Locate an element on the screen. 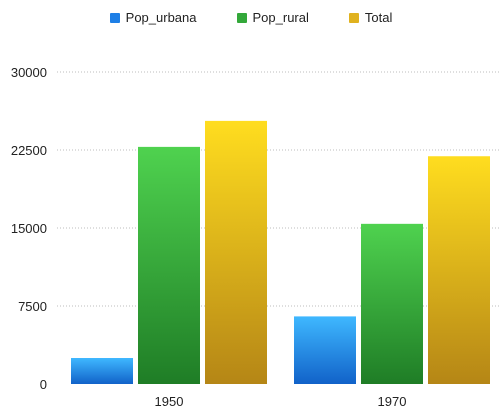 Image resolution: width=502 pixels, height=407 pixels. legend-label-total: Total is located at coordinates (378, 17).